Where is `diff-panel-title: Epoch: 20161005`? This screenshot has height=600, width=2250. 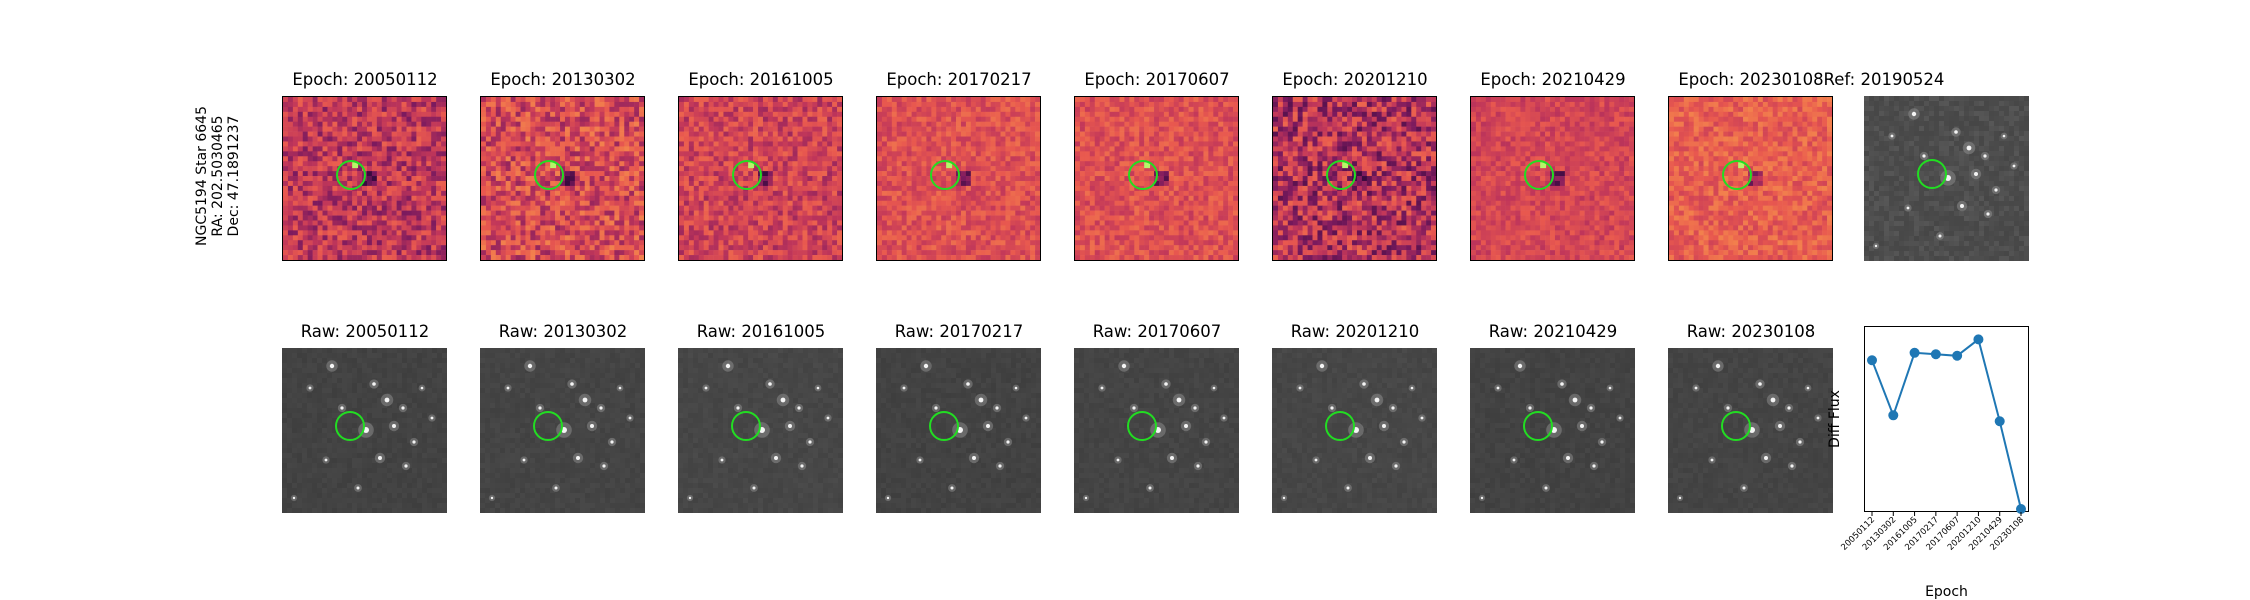 diff-panel-title: Epoch: 20161005 is located at coordinates (761, 79).